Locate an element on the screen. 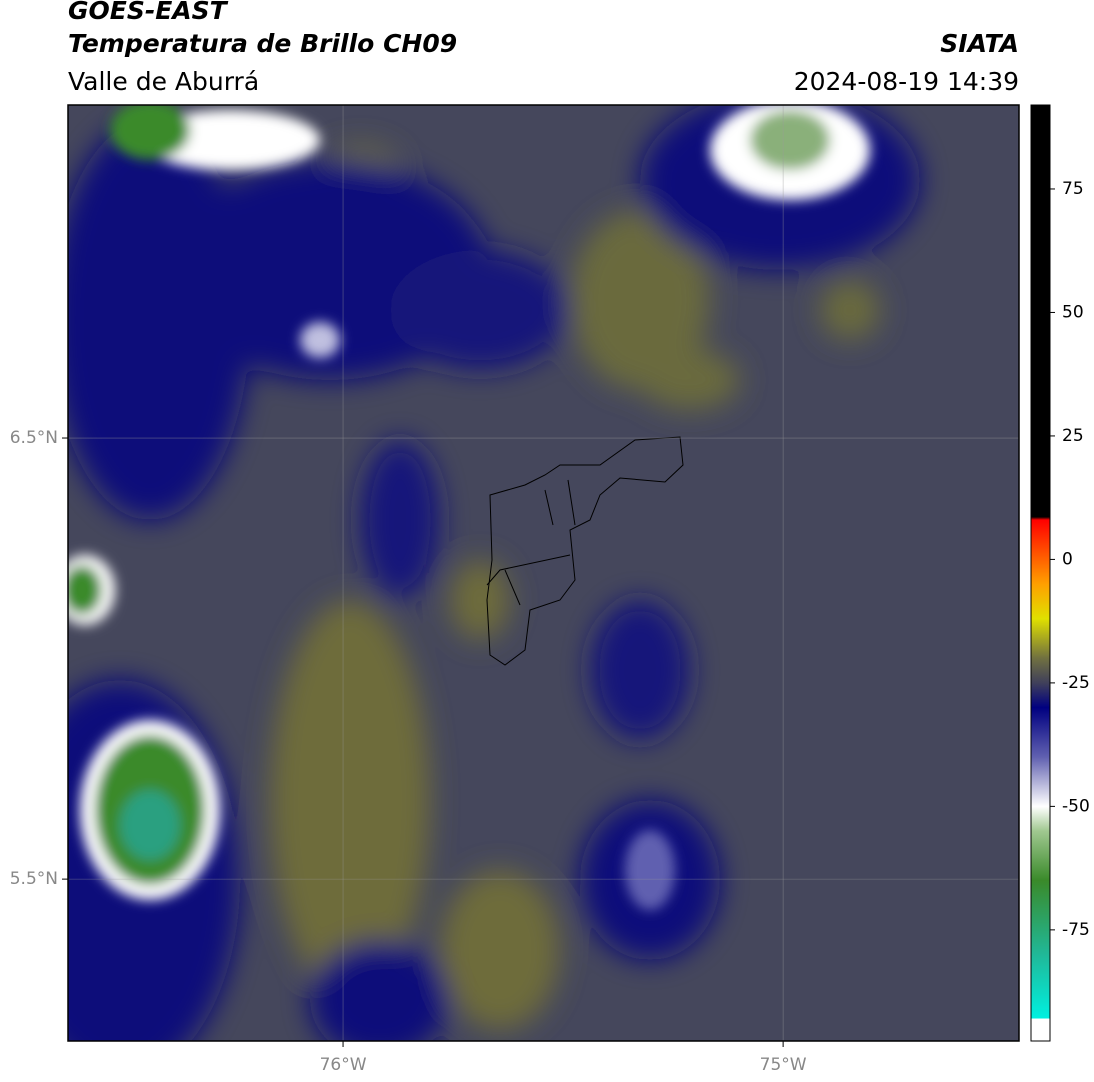  colorbar-tick-label: 0 is located at coordinates (1067, 559).